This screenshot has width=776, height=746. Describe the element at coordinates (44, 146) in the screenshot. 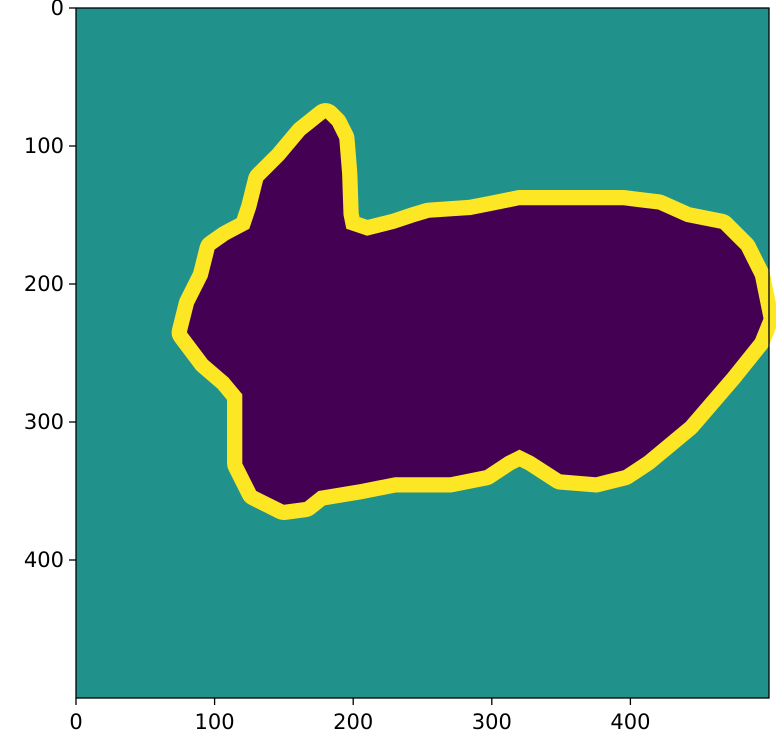

I see `y-tick-label: 100` at that location.